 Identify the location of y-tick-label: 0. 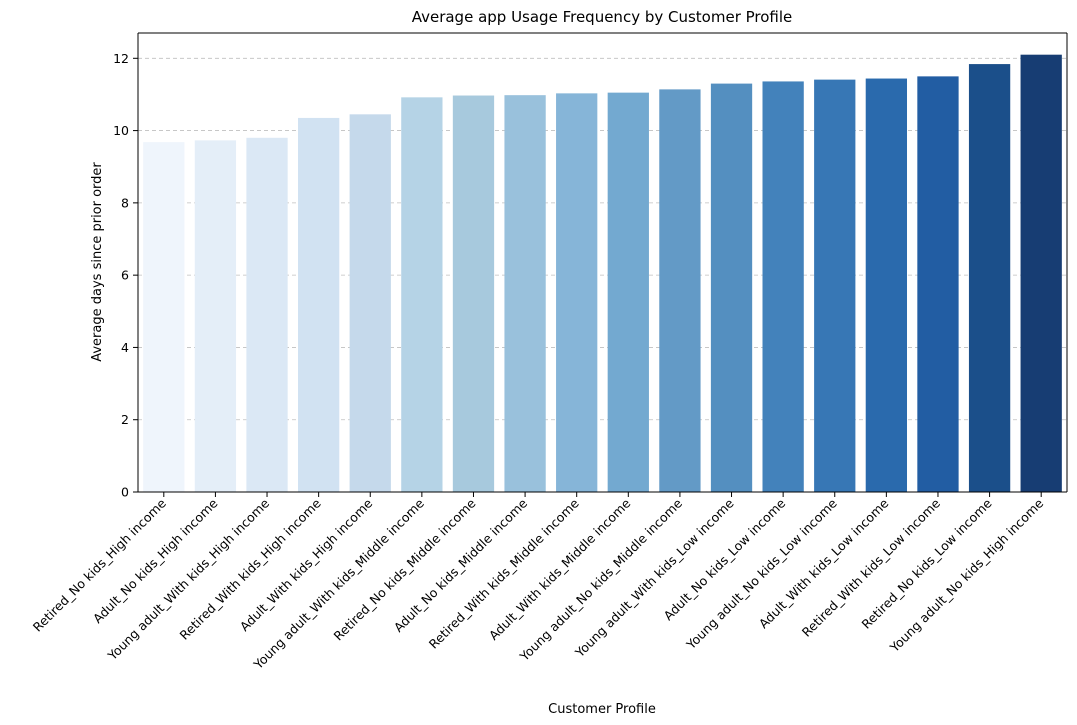
(125, 492).